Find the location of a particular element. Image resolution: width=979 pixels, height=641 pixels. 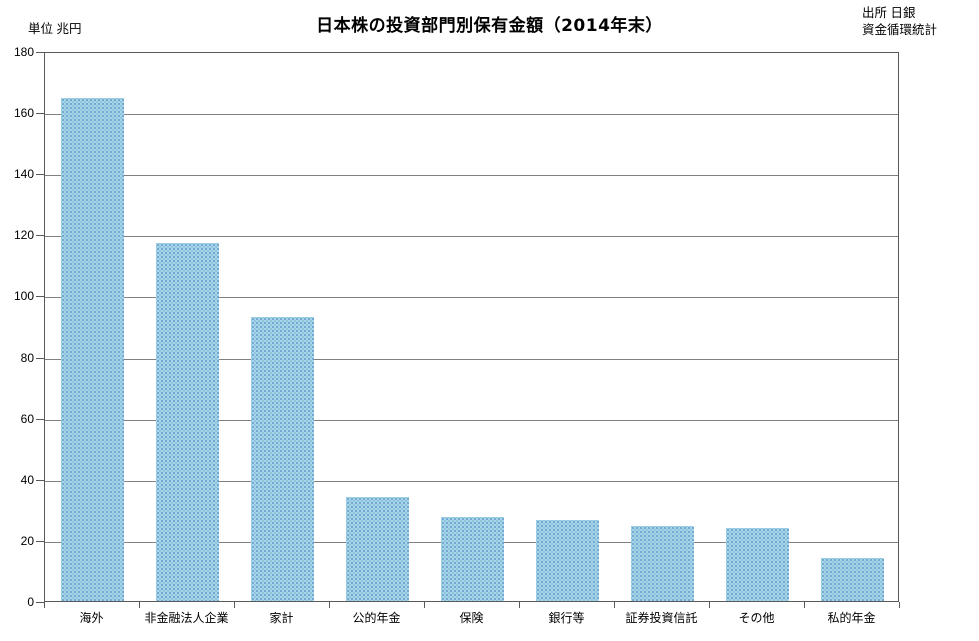

x-axis-category-label: 家計 is located at coordinates (281, 618).